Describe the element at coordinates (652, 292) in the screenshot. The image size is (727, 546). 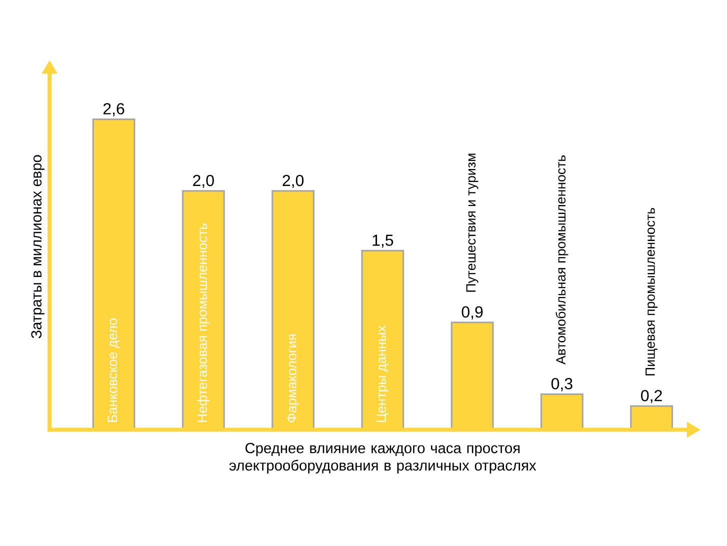
I see `x-tick-label: Пищевая промышленность` at that location.